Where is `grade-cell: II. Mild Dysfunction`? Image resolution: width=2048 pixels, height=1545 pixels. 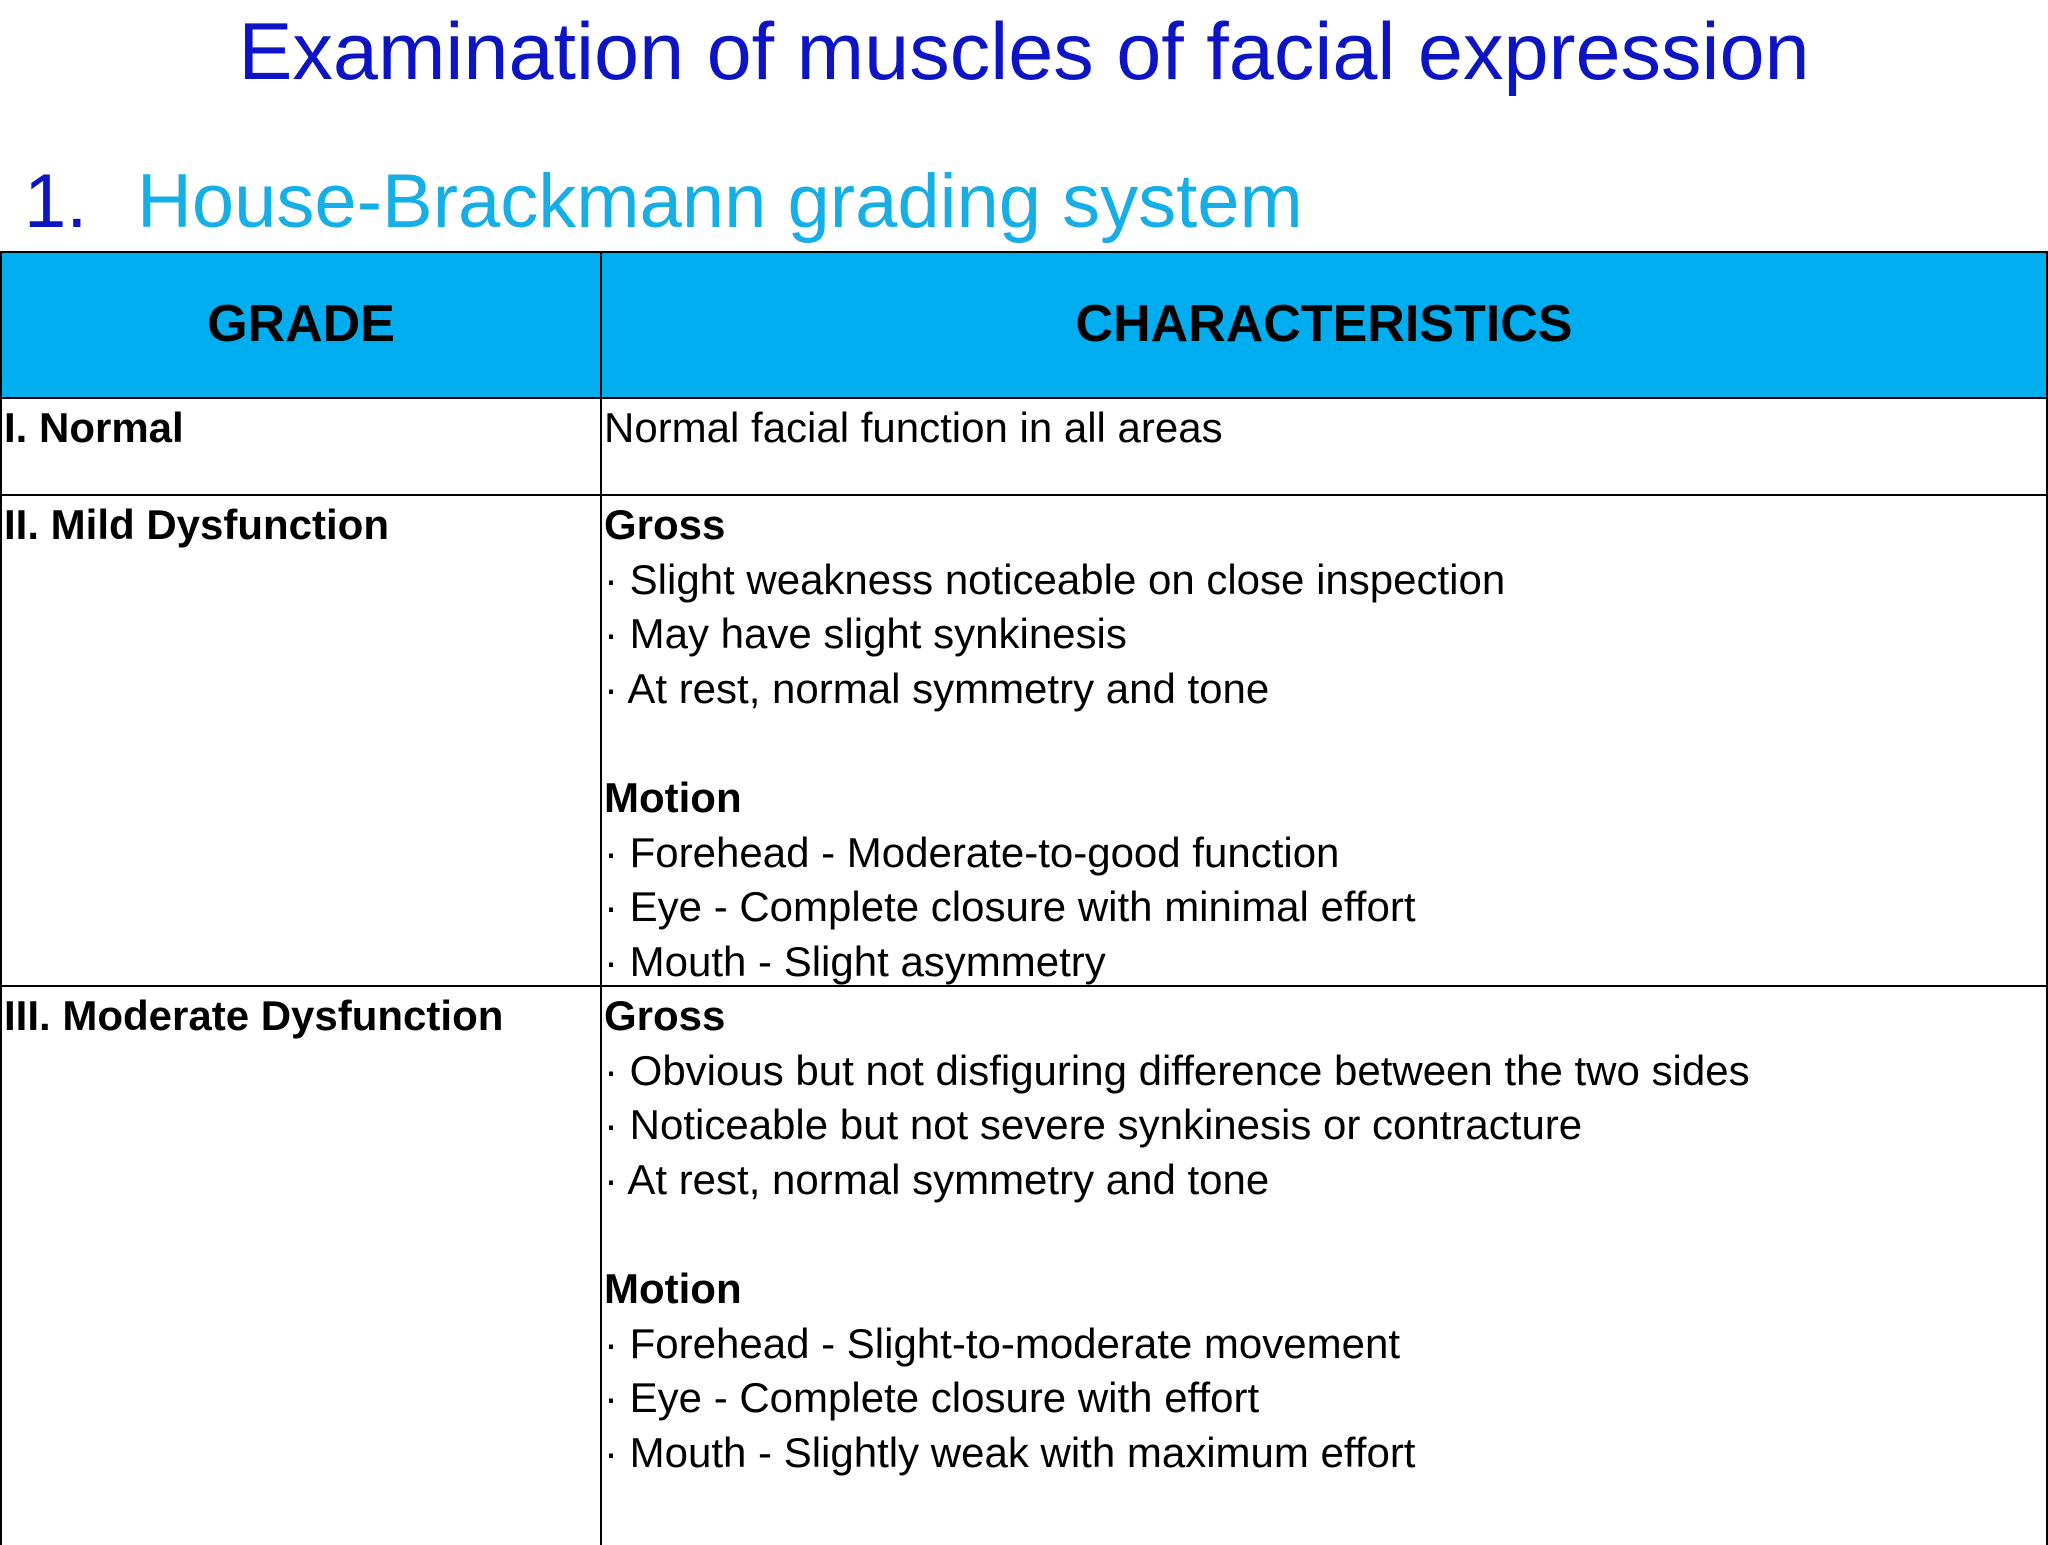 grade-cell: II. Mild Dysfunction is located at coordinates (301, 740).